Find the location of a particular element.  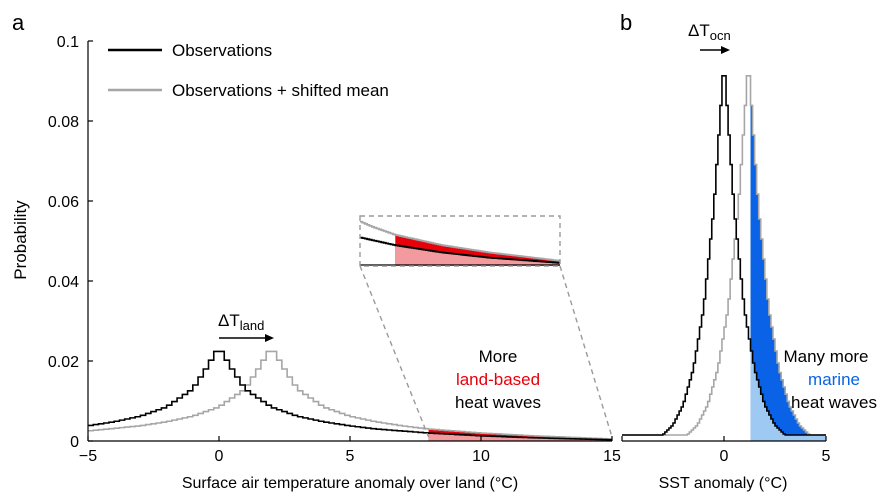

inset-panel-a is located at coordinates (486, 326).